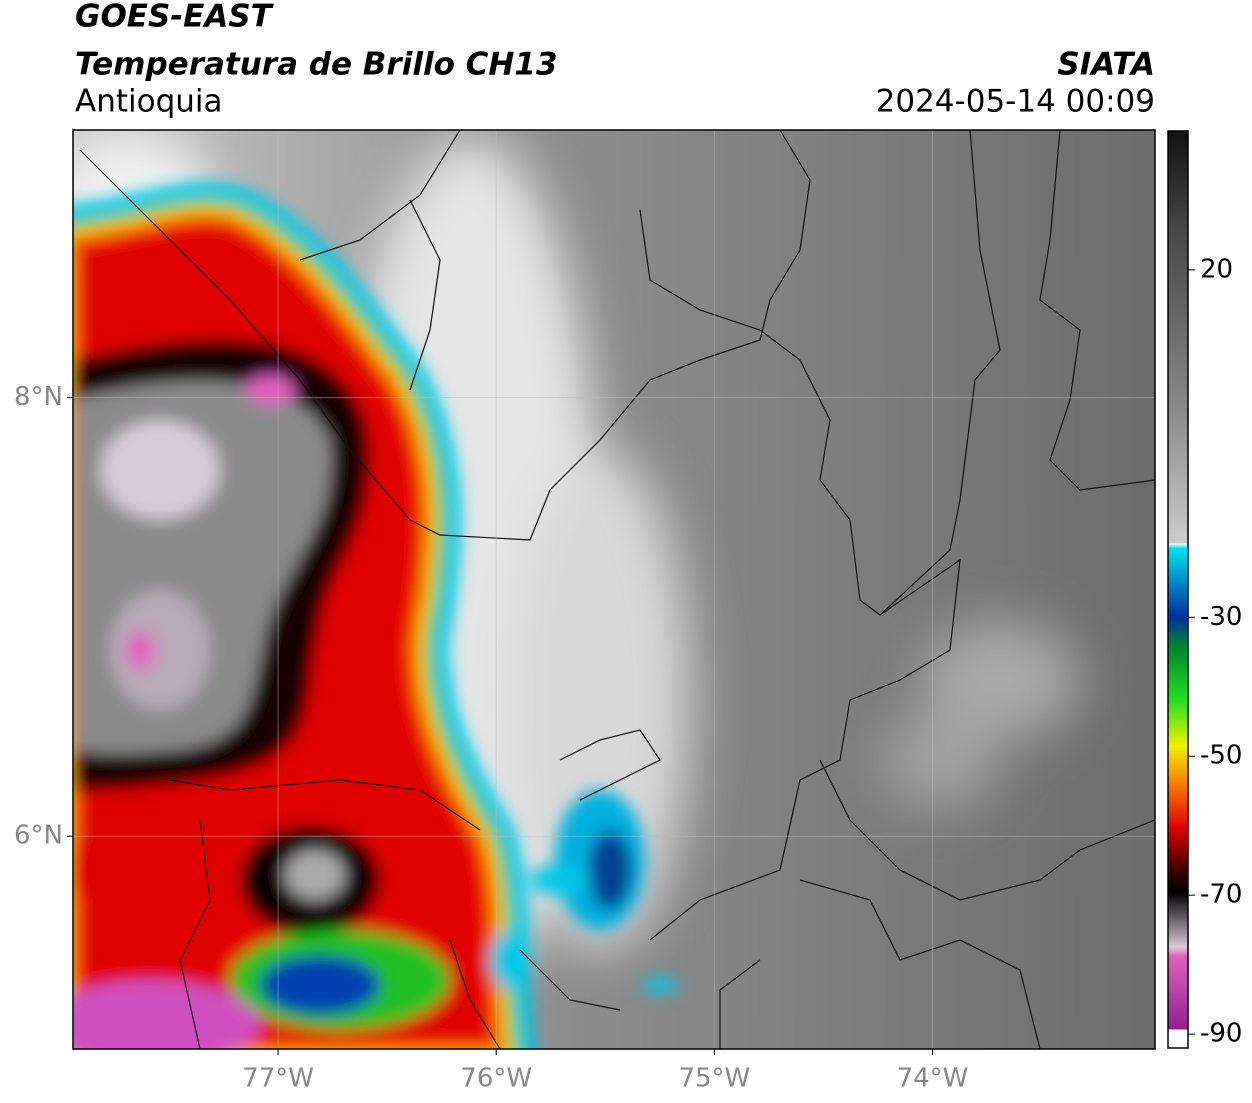  I want to click on x-tick-label: 77°W, so click(278, 1079).